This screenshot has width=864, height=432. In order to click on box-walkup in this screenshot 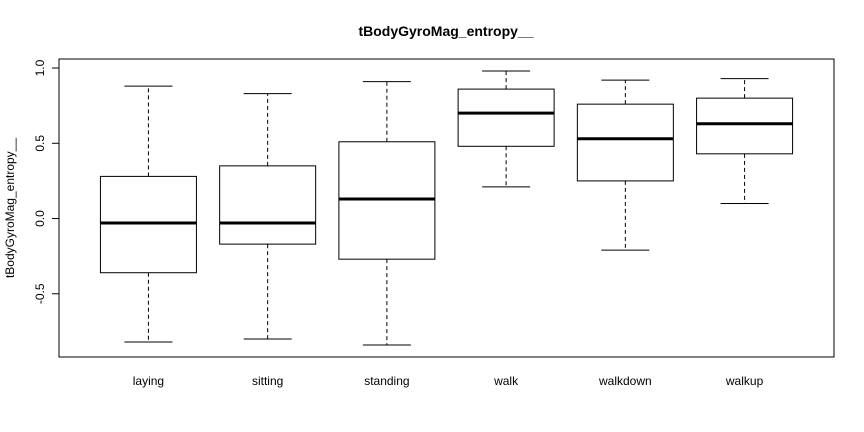, I will do `click(745, 141)`.